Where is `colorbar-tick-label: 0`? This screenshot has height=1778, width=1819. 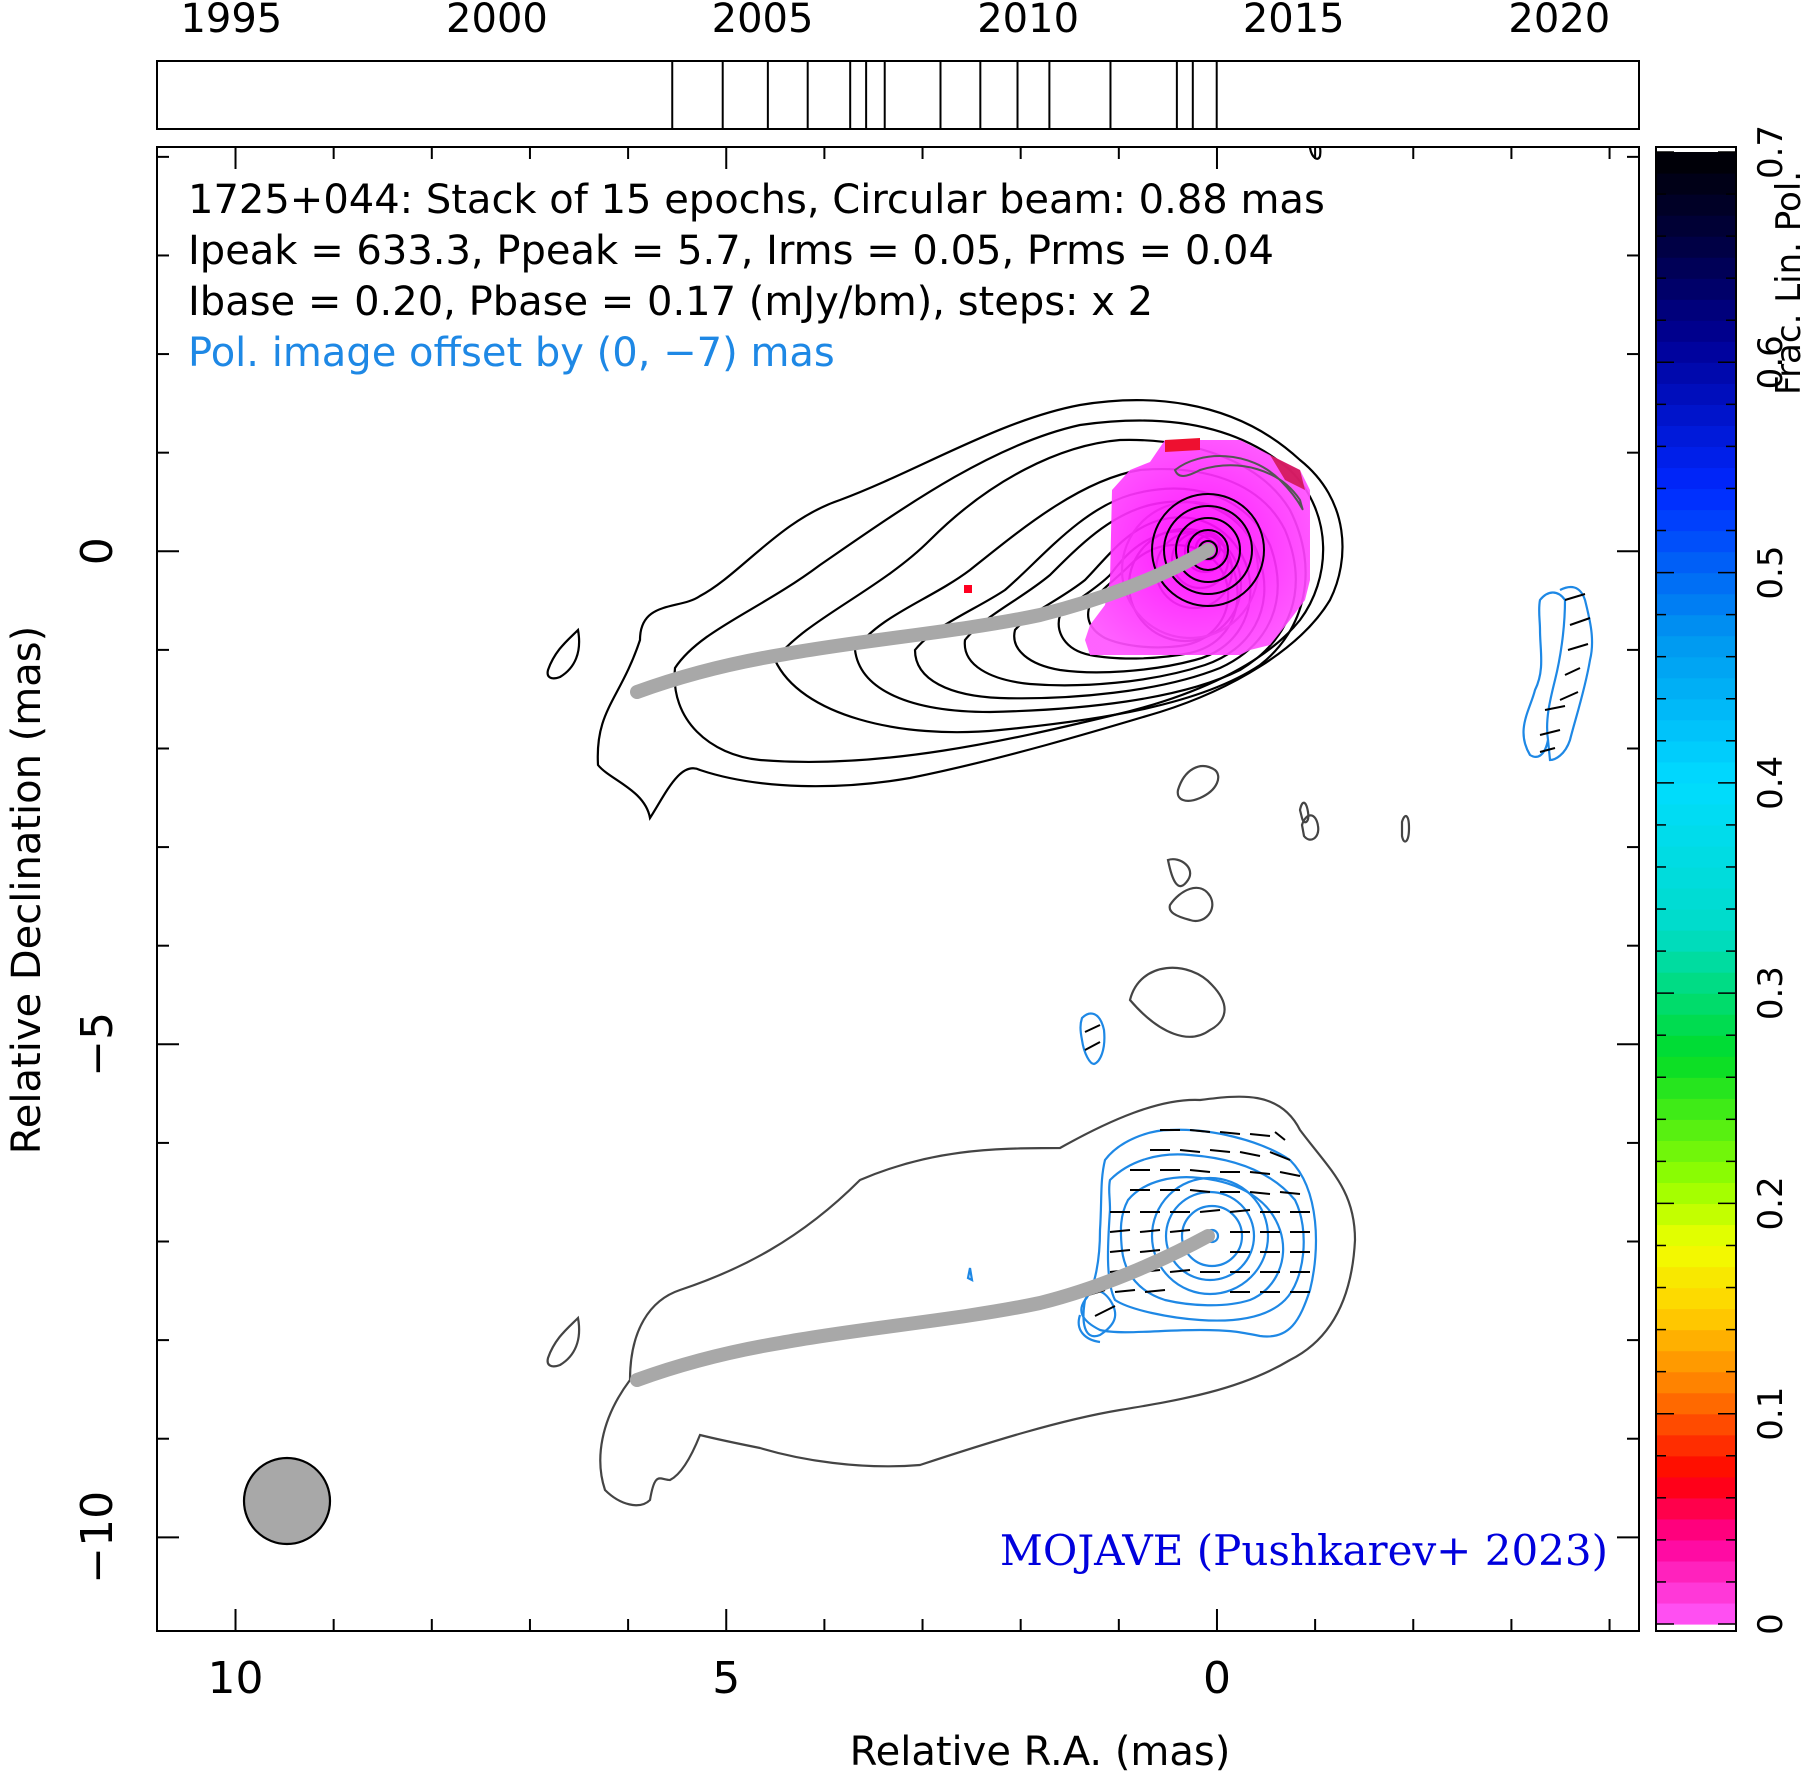
colorbar-tick-label: 0 is located at coordinates (1771, 1624).